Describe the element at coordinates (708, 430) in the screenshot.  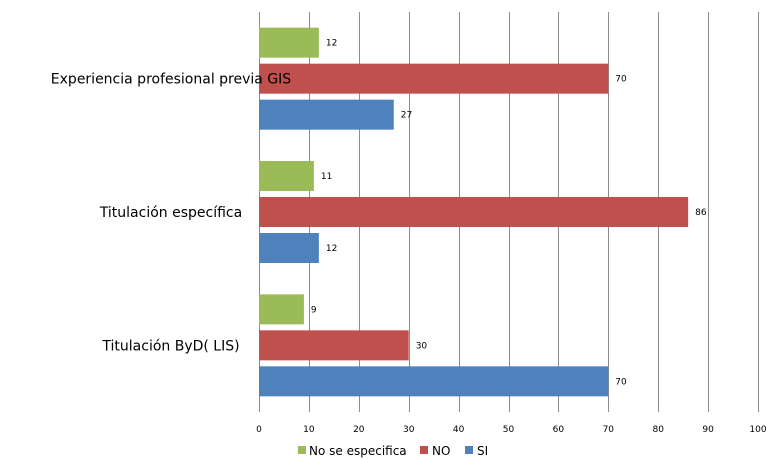
I see `x-tick-label: 90` at that location.